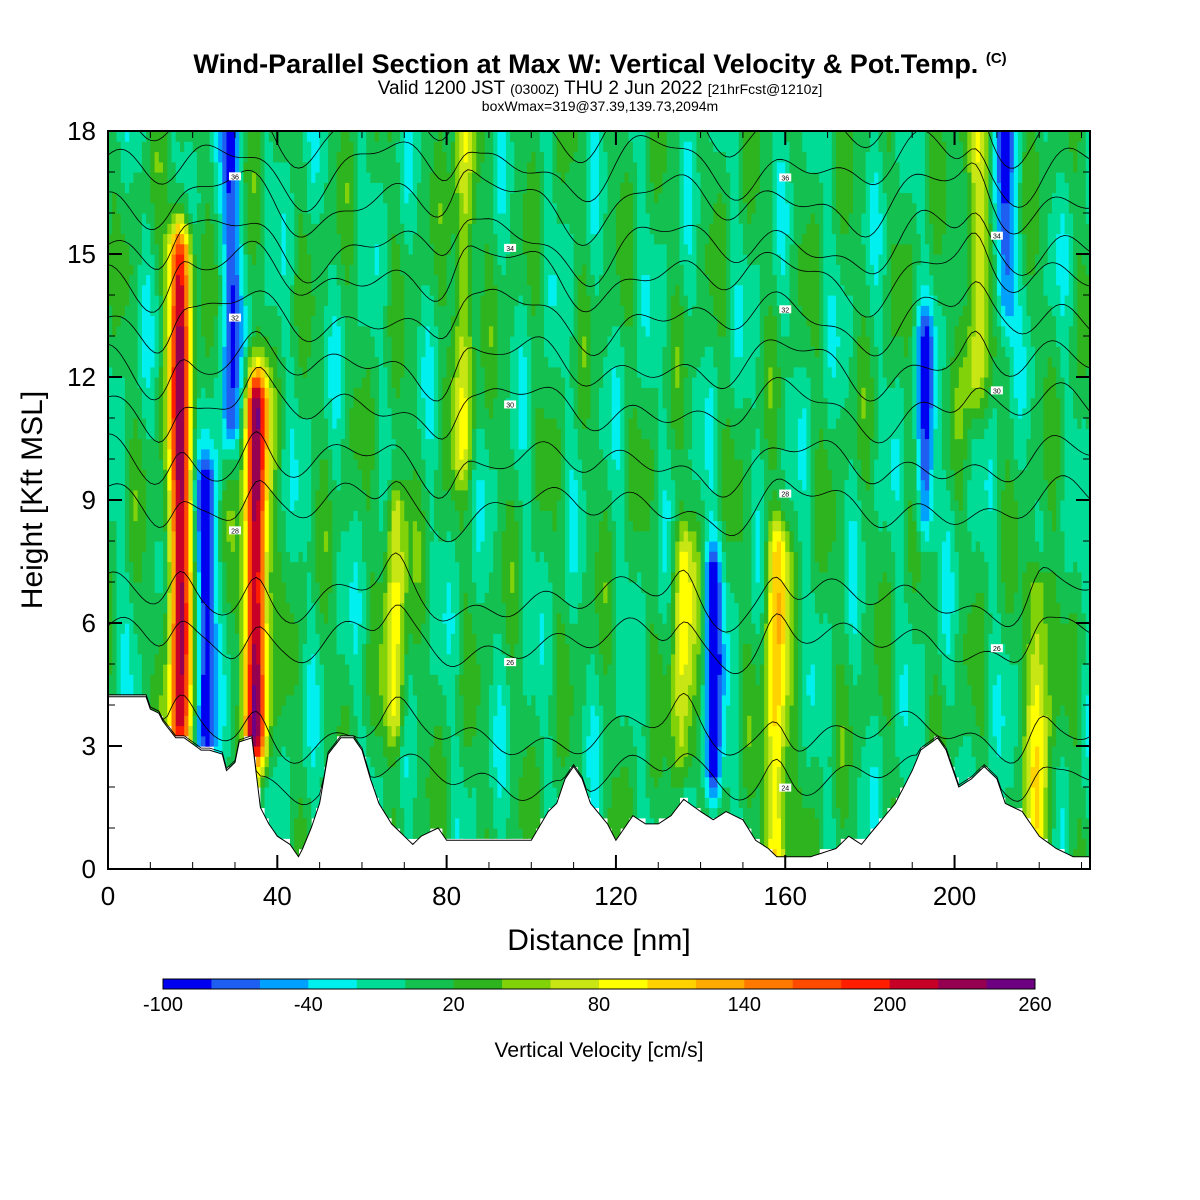  Describe the element at coordinates (785, 494) in the screenshot. I see `theta-contour-label: 28` at that location.